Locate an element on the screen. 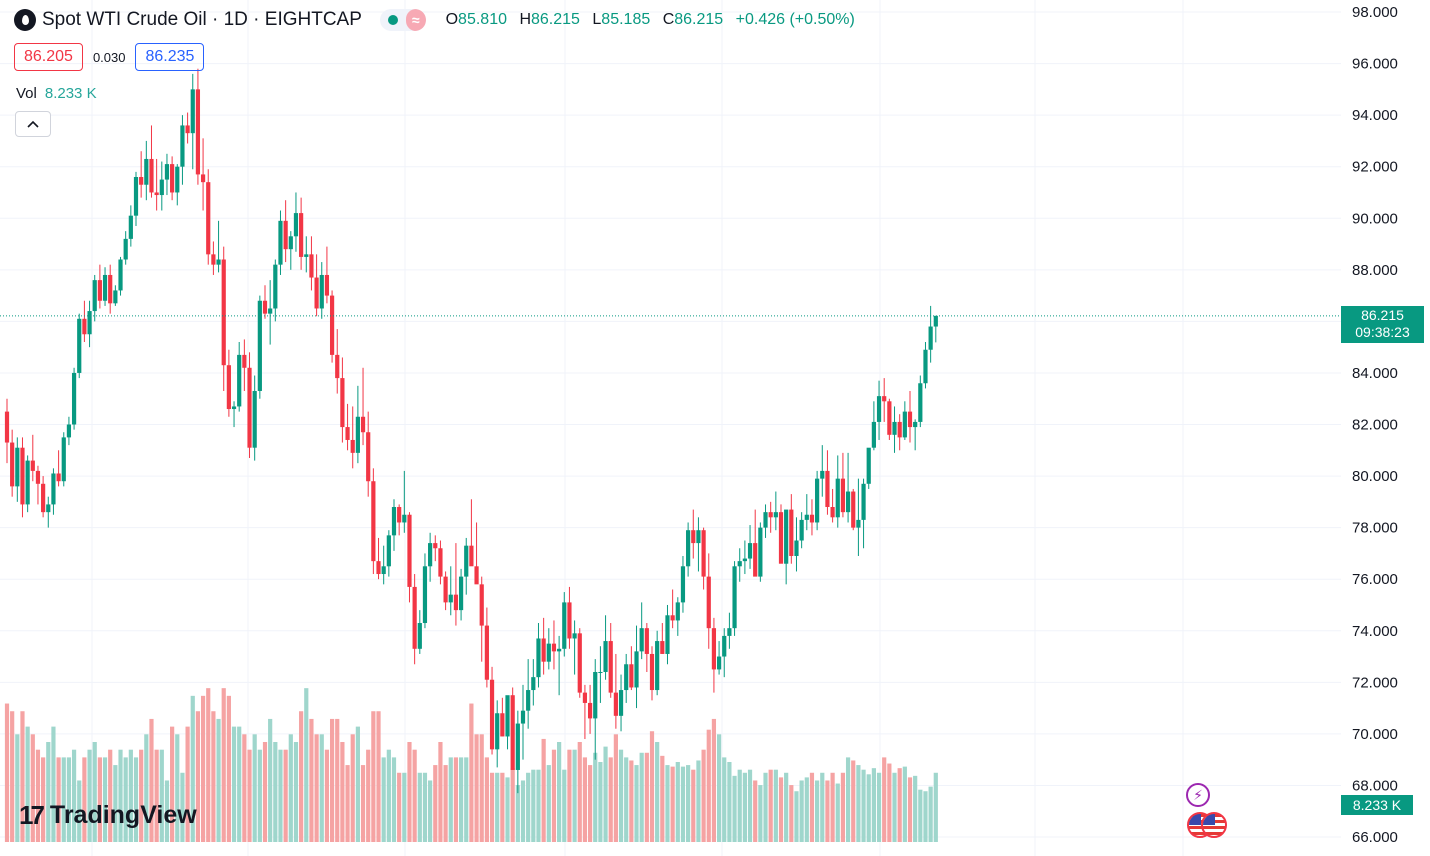 Image resolution: width=1430 pixels, height=856 pixels. price-tick-label: 66.000 is located at coordinates (1375, 837).